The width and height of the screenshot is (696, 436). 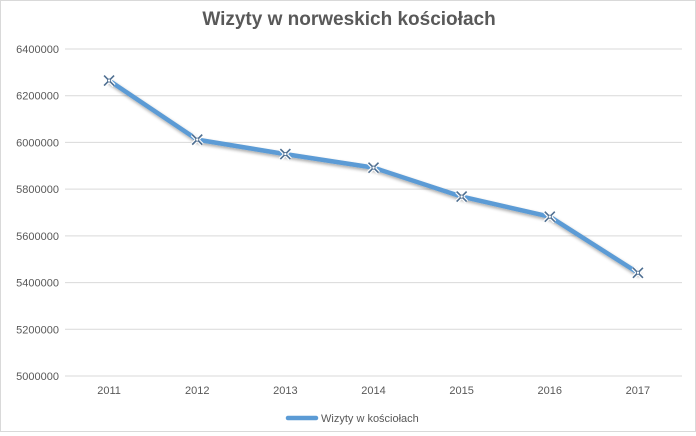 What do you see at coordinates (349, 19) in the screenshot?
I see `chart-title: Wizyty w norweskich kościołach` at bounding box center [349, 19].